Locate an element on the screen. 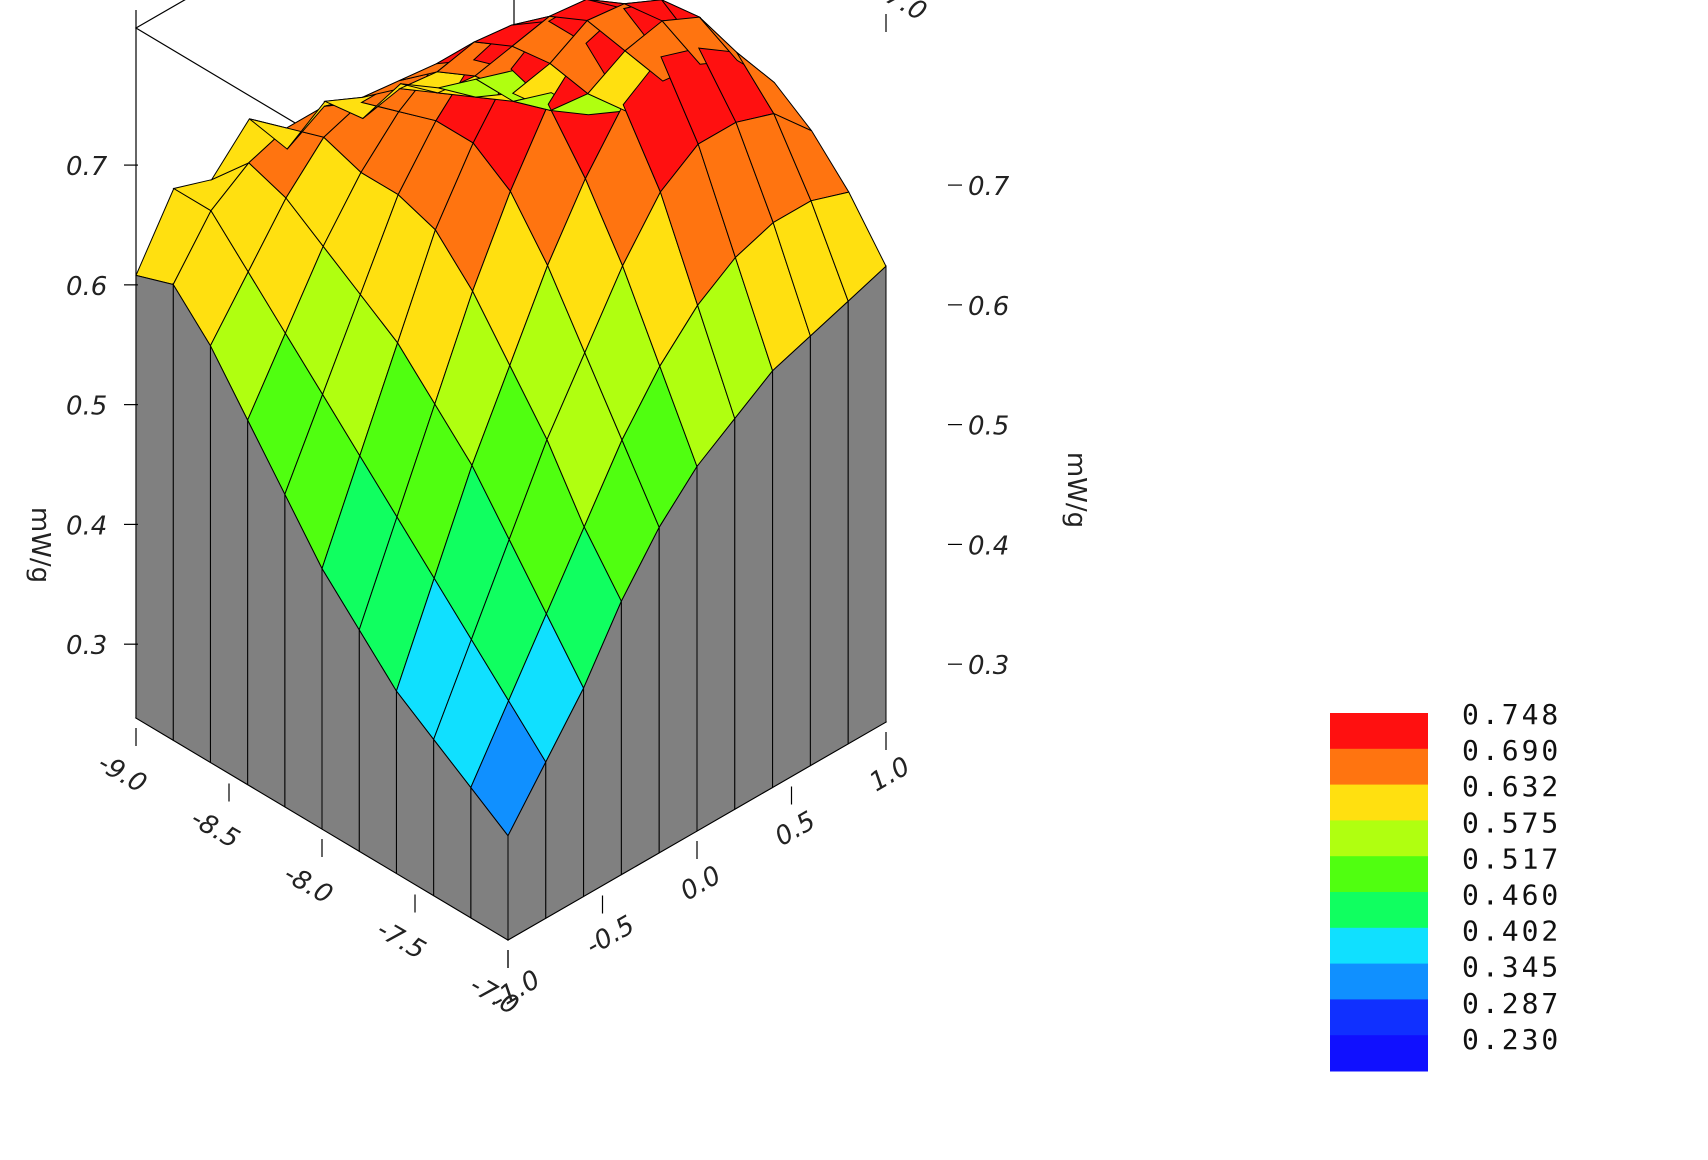  z-axis-title-left: mW/g is located at coordinates (40, 545).